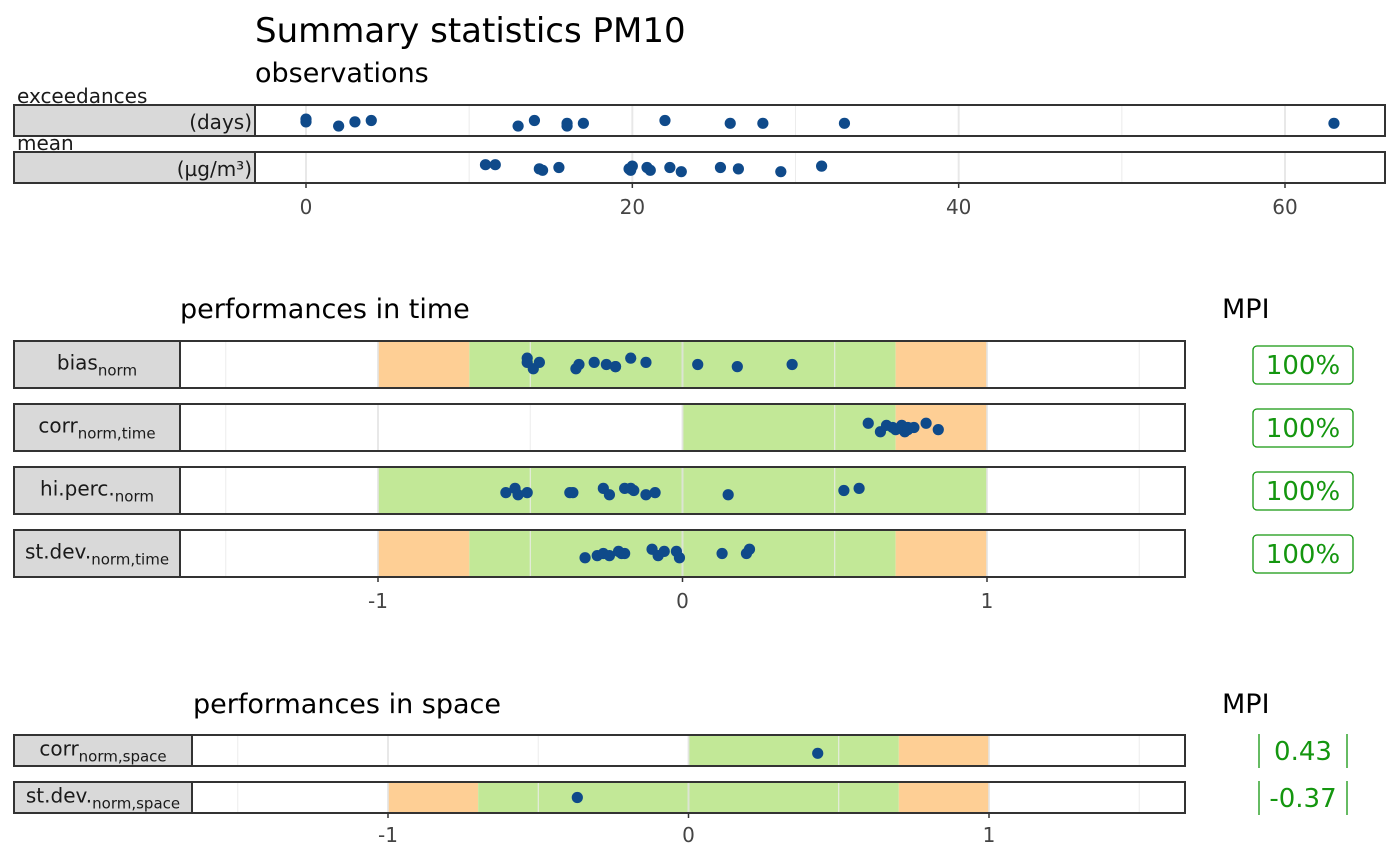  I want to click on mpi-value: -0.37, so click(1302, 799).